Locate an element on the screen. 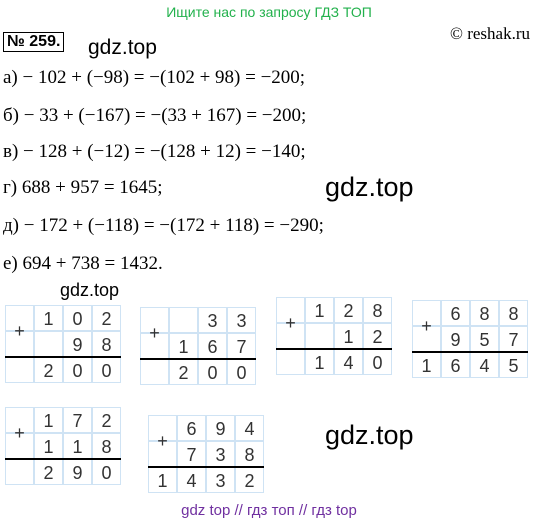 Image resolution: width=538 pixels, height=525 pixels. solution-line: е) 694 + 738 = 1432. is located at coordinates (83, 263).